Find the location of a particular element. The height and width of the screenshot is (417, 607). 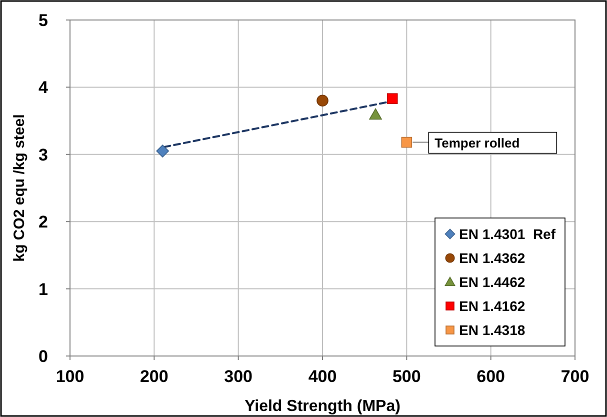

y-tick-label: 2 is located at coordinates (43, 222).